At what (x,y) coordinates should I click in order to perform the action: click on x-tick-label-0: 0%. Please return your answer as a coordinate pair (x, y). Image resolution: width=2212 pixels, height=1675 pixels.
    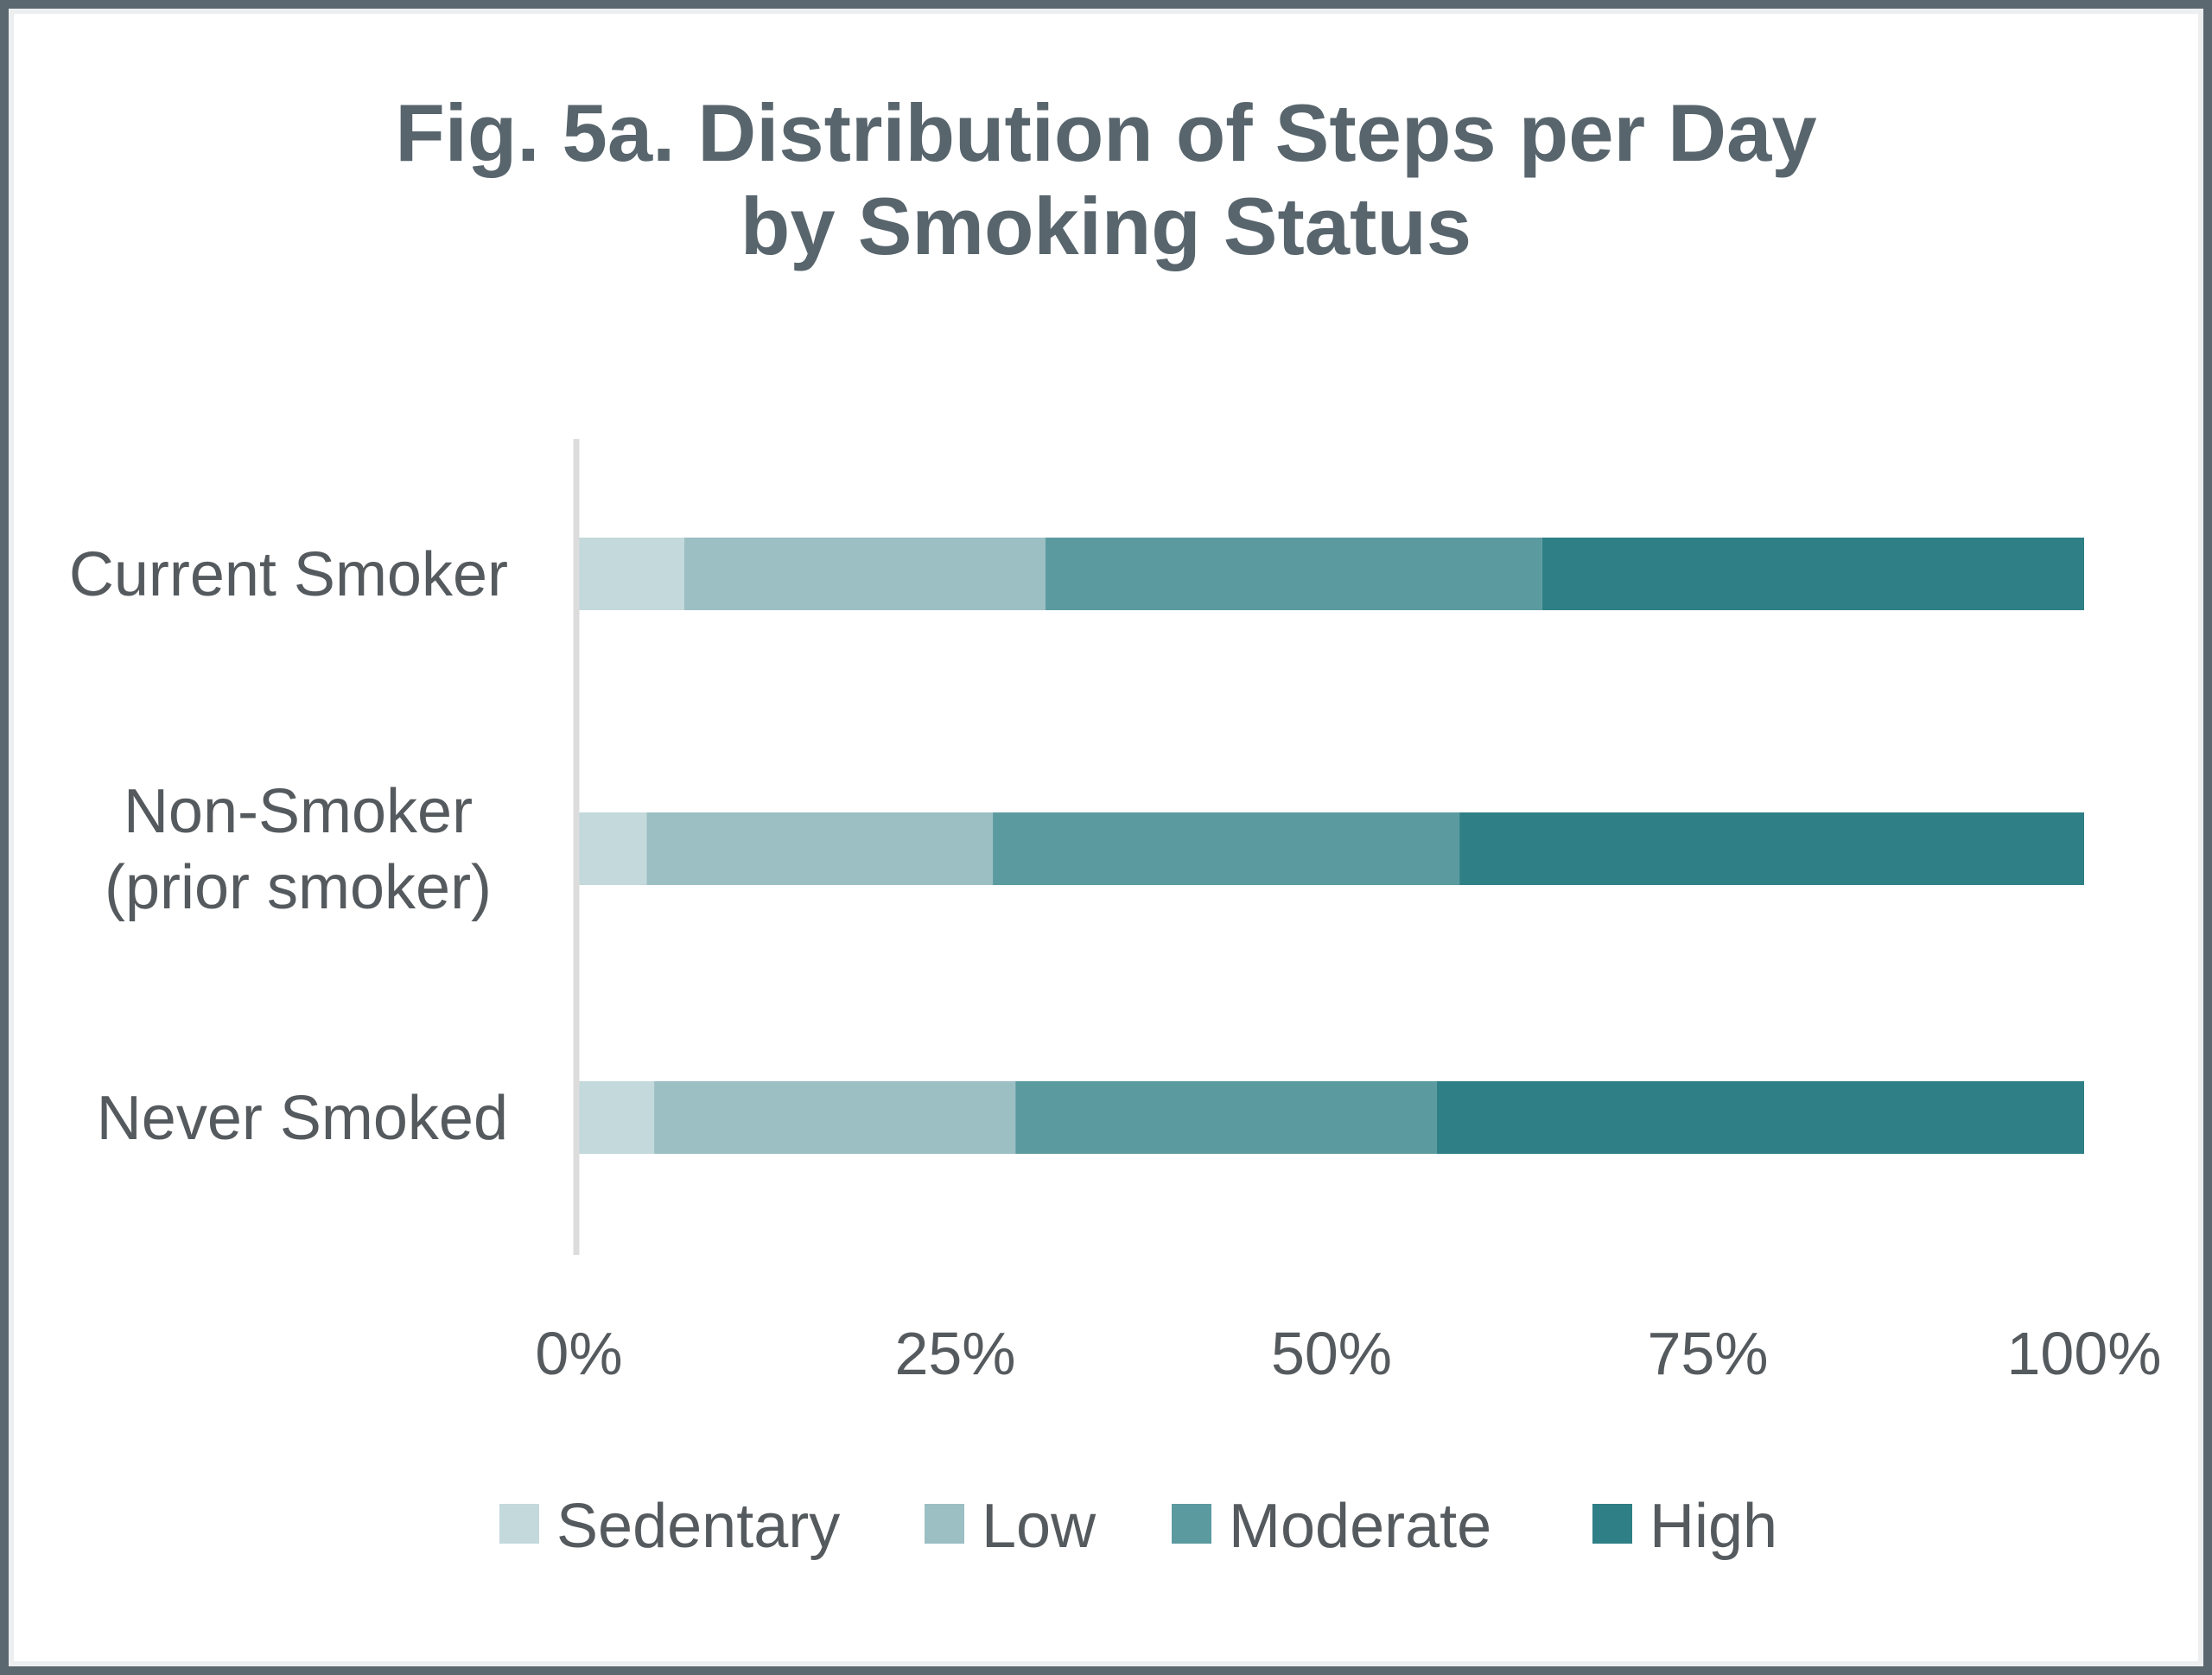
    Looking at the image, I should click on (578, 1353).